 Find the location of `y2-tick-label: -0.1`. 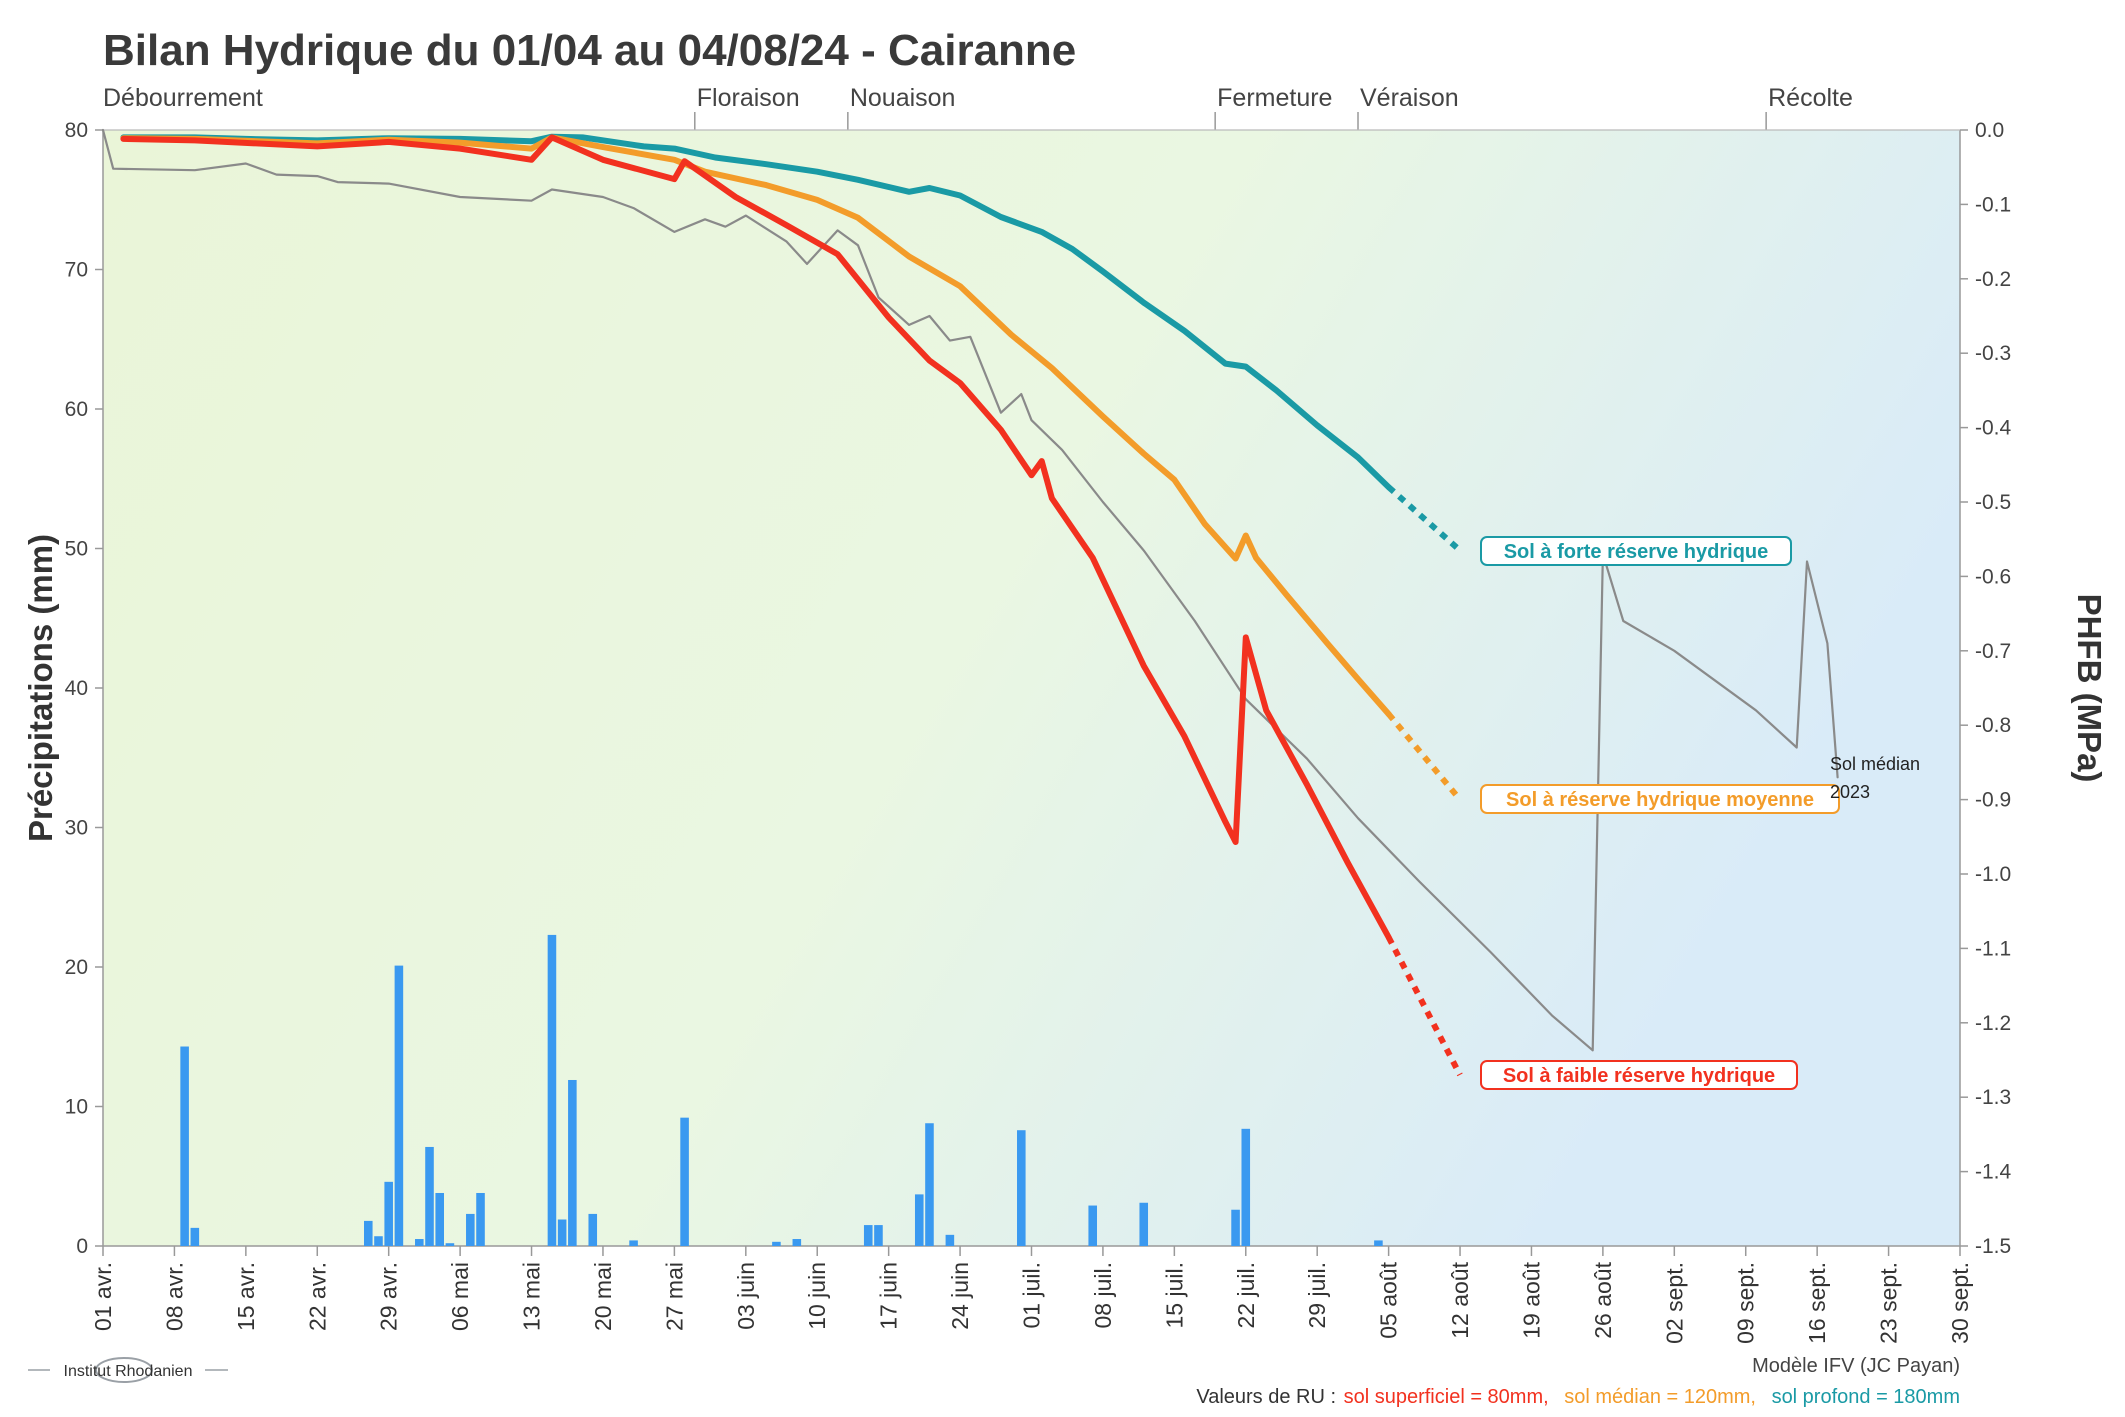

y2-tick-label: -0.1 is located at coordinates (1993, 204).